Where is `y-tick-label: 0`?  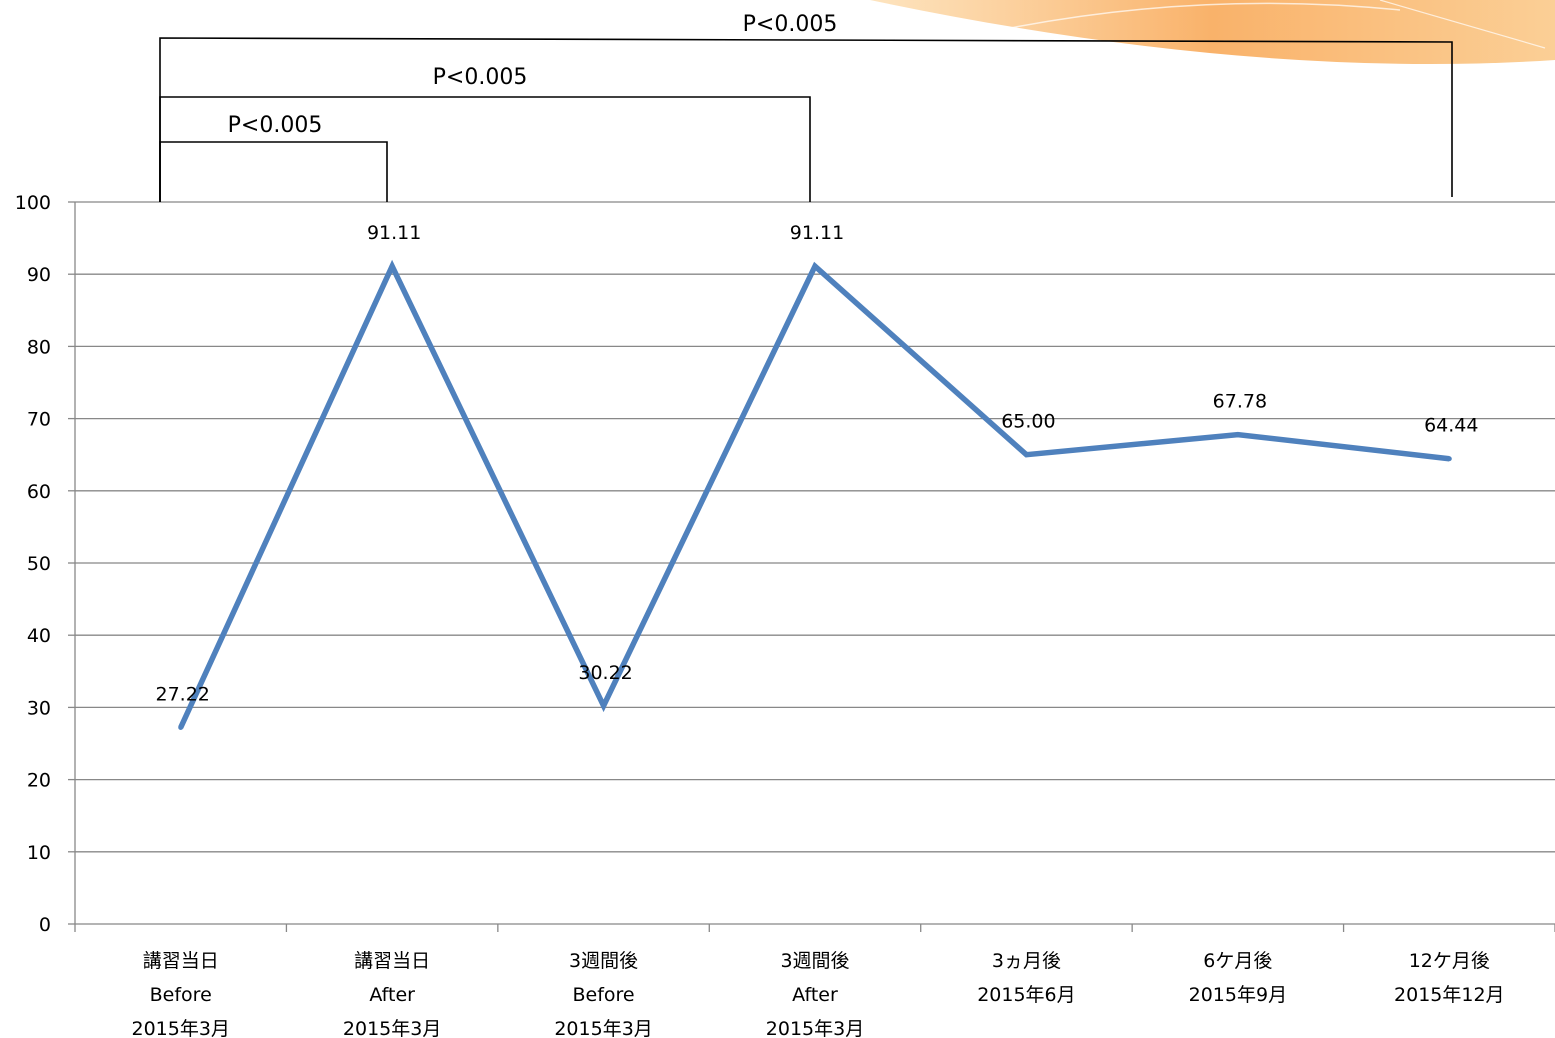 y-tick-label: 0 is located at coordinates (45, 925).